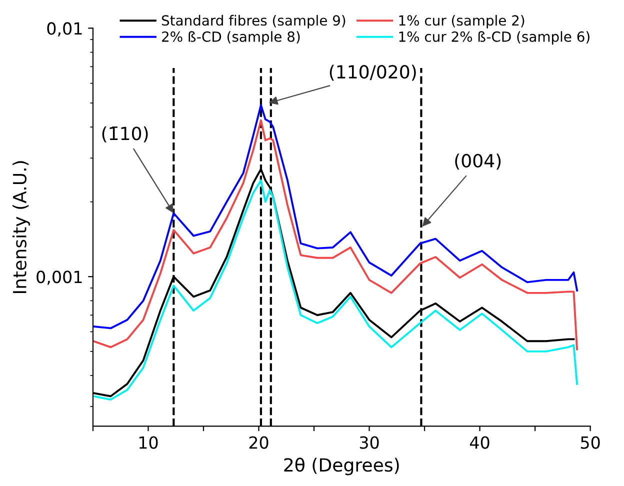 This screenshot has height=486, width=624. I want to click on x-tick-label: 30, so click(369, 442).